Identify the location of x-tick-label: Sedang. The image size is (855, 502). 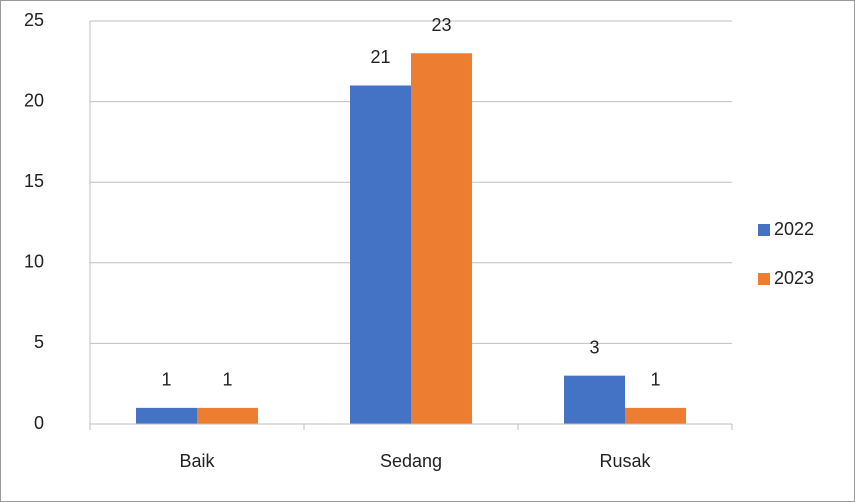
(411, 461).